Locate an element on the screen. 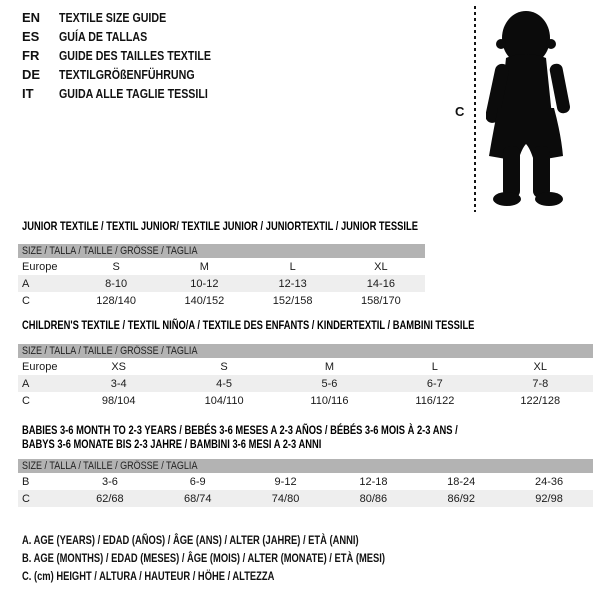 The width and height of the screenshot is (600, 600). language-label: GUIDA ALLE TAGLIE TESSILI is located at coordinates (133, 93).